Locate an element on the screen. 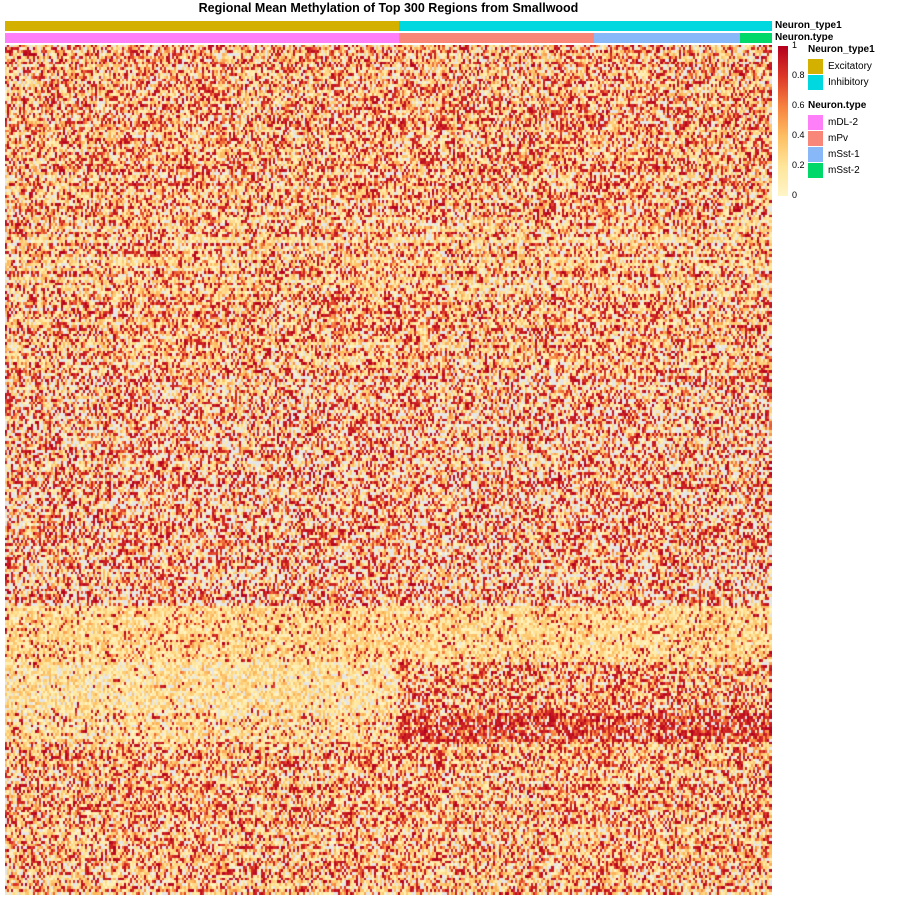 The width and height of the screenshot is (900, 900). legend-title-neuron-type1: Neuron_type1 is located at coordinates (841, 49).